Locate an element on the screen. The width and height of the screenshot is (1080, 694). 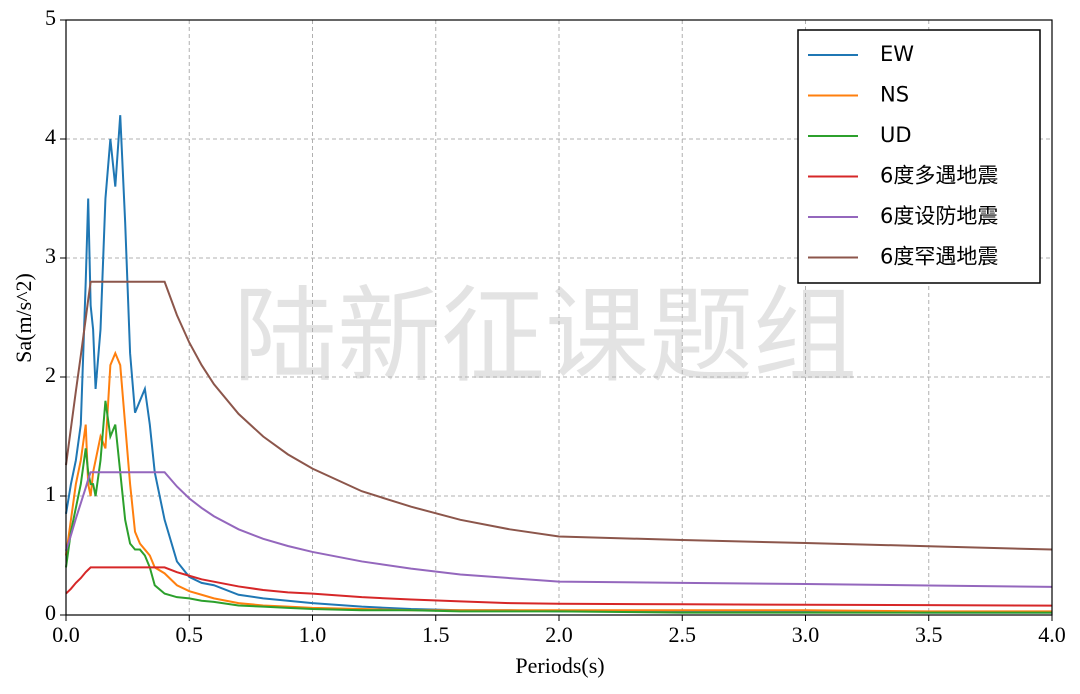
y-tick-label: 2 is located at coordinates (50, 374).